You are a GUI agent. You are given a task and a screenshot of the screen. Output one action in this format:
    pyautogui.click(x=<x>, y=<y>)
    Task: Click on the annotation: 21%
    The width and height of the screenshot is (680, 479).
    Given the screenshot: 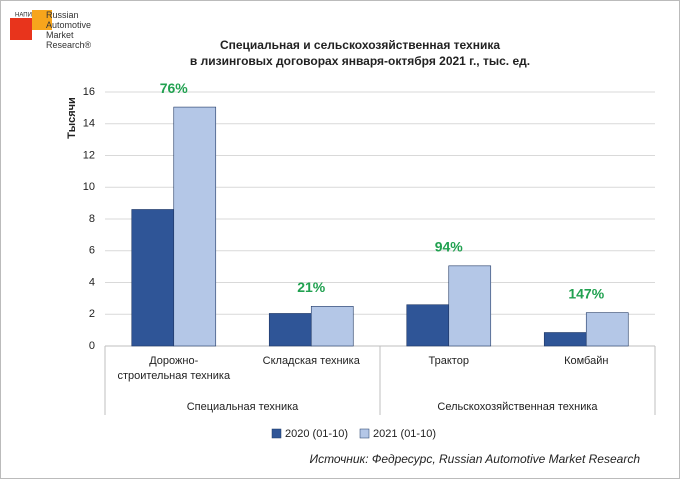 What is the action you would take?
    pyautogui.click(x=311, y=287)
    